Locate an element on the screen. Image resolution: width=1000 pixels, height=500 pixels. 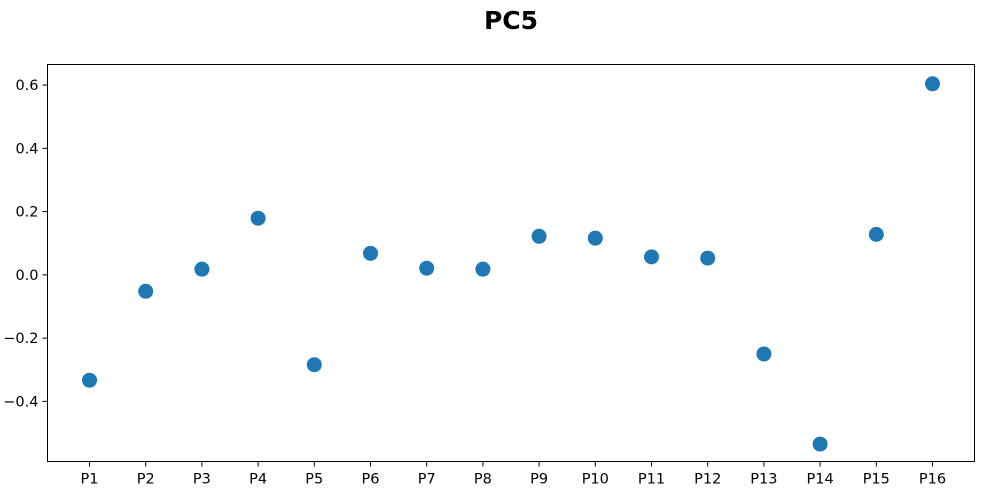
y-tick-label: 0.0 is located at coordinates (26, 276).